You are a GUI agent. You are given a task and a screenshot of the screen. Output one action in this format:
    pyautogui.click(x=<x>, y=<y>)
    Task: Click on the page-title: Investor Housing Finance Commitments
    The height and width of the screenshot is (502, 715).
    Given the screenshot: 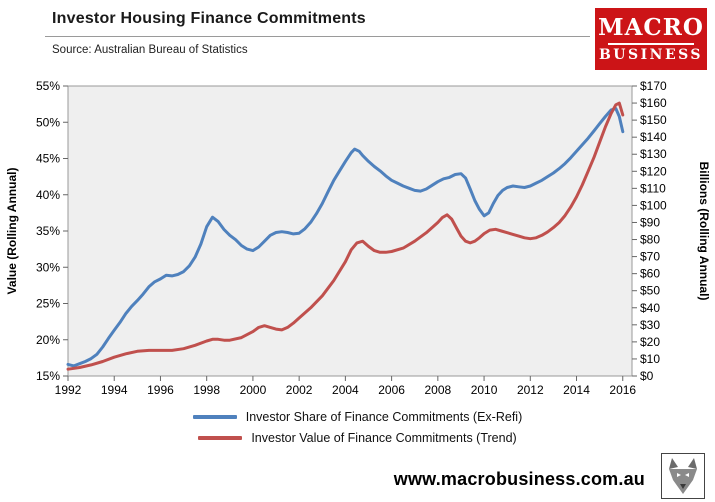 What is the action you would take?
    pyautogui.click(x=209, y=18)
    